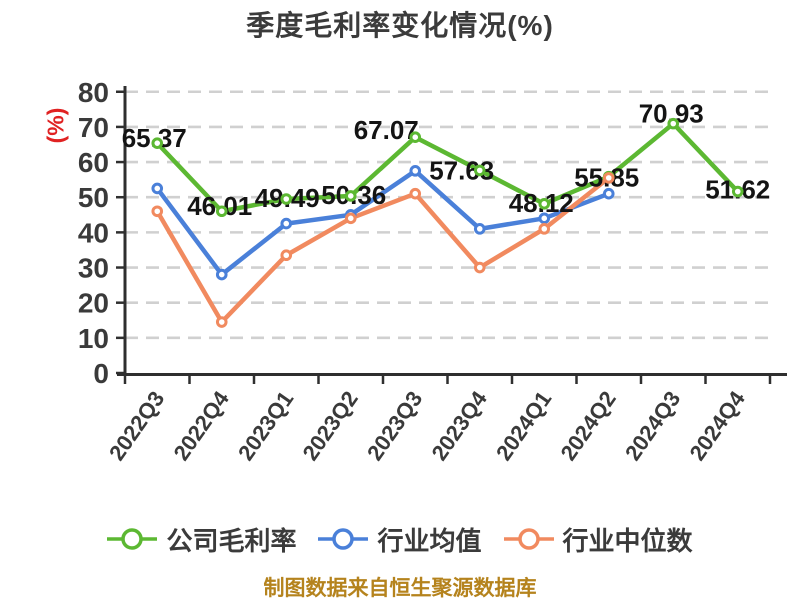 Image resolution: width=800 pixels, height=600 pixels. Describe the element at coordinates (93, 338) in the screenshot. I see `y-tick-label: 10` at that location.